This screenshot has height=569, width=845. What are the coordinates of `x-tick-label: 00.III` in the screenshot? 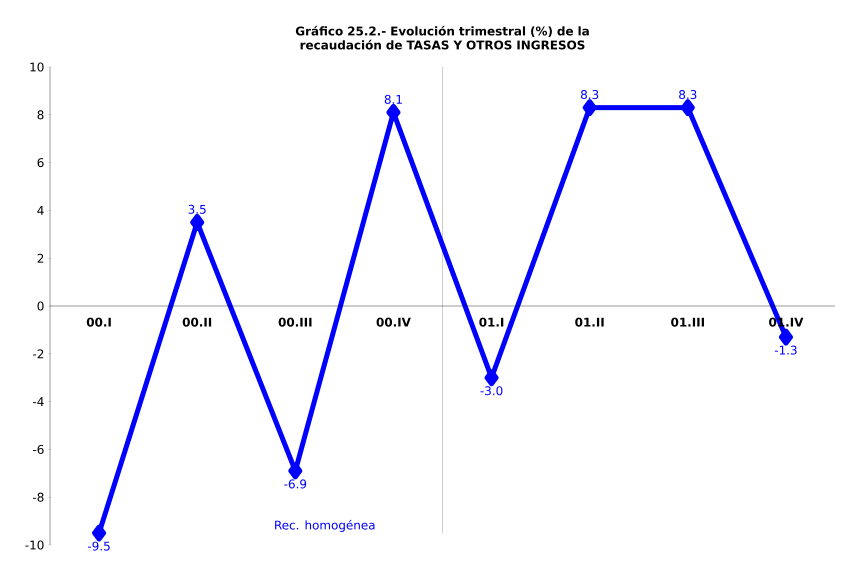 It's located at (295, 322).